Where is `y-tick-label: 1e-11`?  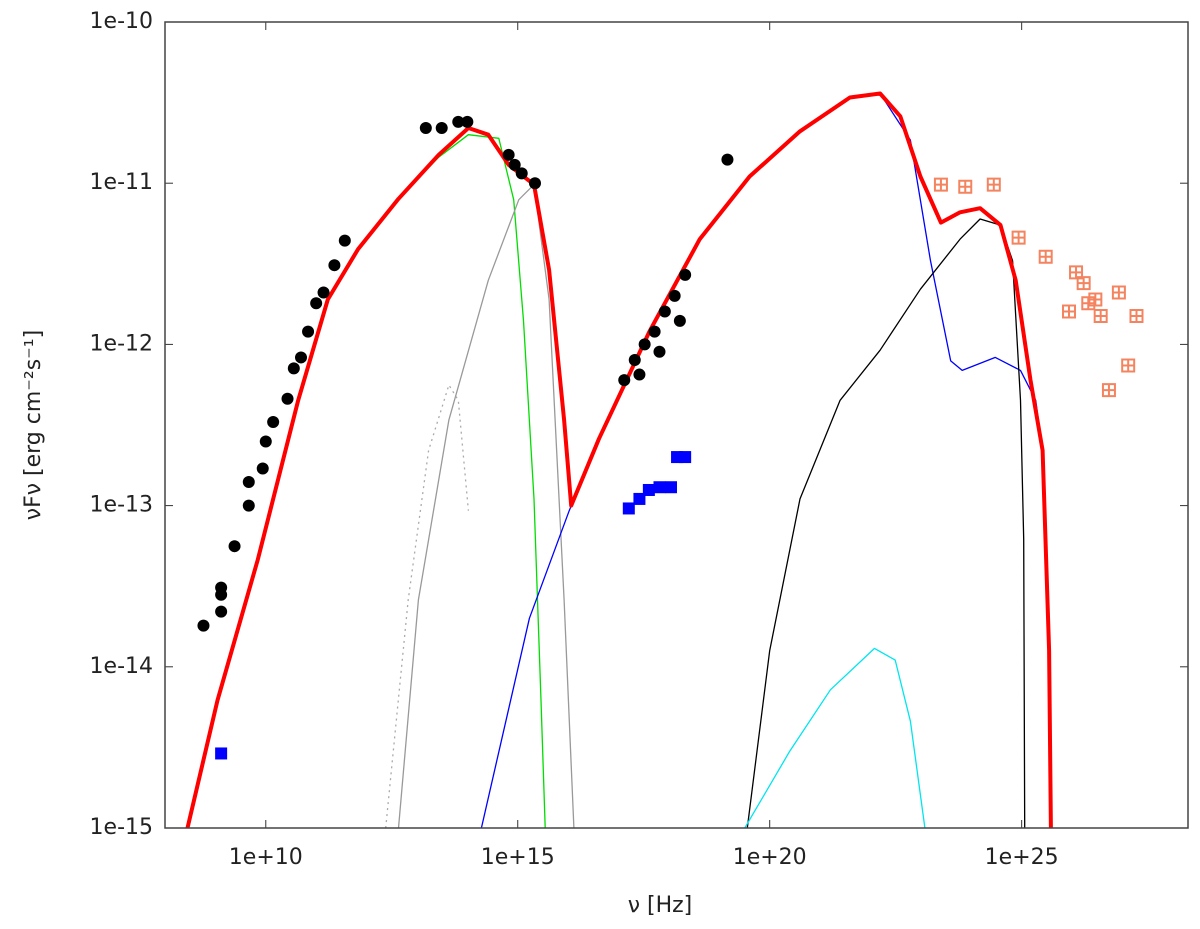 y-tick-label: 1e-11 is located at coordinates (121, 182).